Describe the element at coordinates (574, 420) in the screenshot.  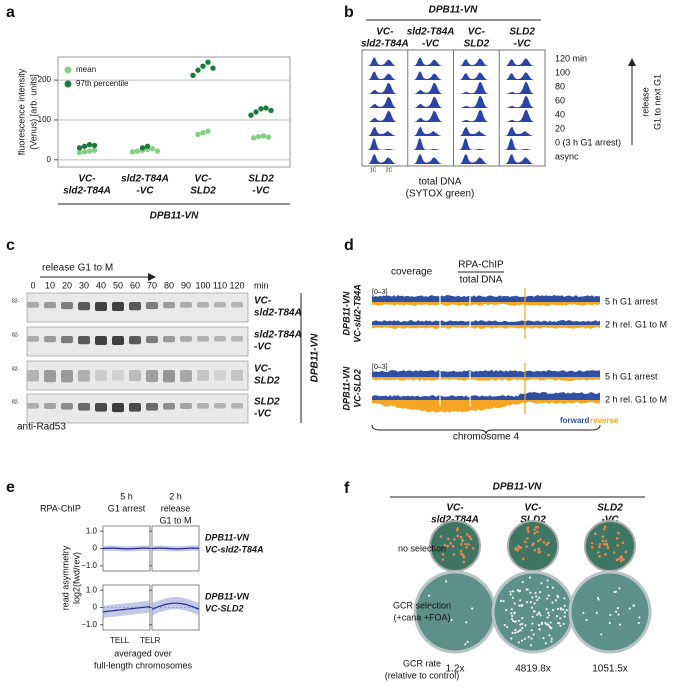
I see `legend-label: forward` at that location.